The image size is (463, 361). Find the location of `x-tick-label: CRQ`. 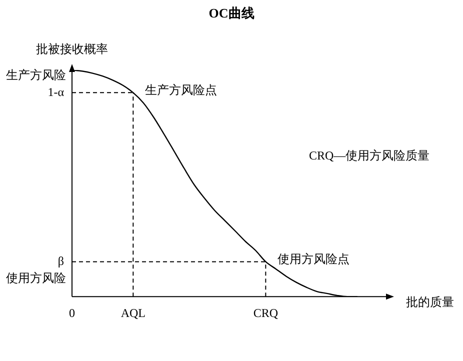

x-tick-label: CRQ is located at coordinates (265, 313).